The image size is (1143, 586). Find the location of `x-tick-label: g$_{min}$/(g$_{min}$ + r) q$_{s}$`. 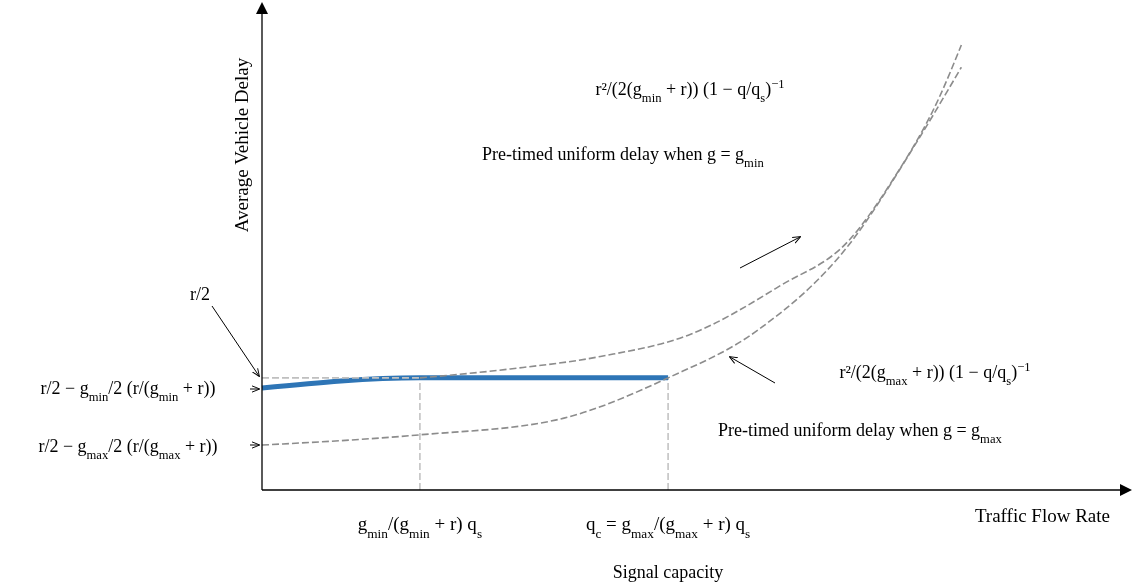

x-tick-label: g$_{min}$/(g$_{min}$ + r) q$_{s}$ is located at coordinates (420, 527).